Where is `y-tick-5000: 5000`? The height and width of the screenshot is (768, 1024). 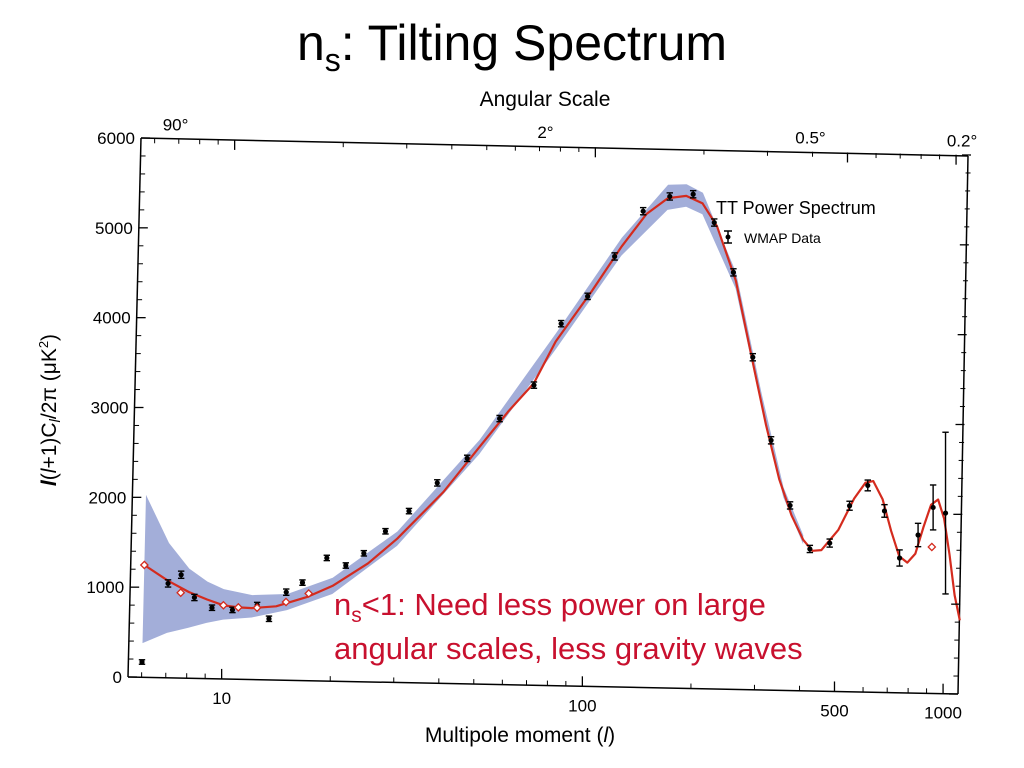 y-tick-5000: 5000 is located at coordinates (533, 200).